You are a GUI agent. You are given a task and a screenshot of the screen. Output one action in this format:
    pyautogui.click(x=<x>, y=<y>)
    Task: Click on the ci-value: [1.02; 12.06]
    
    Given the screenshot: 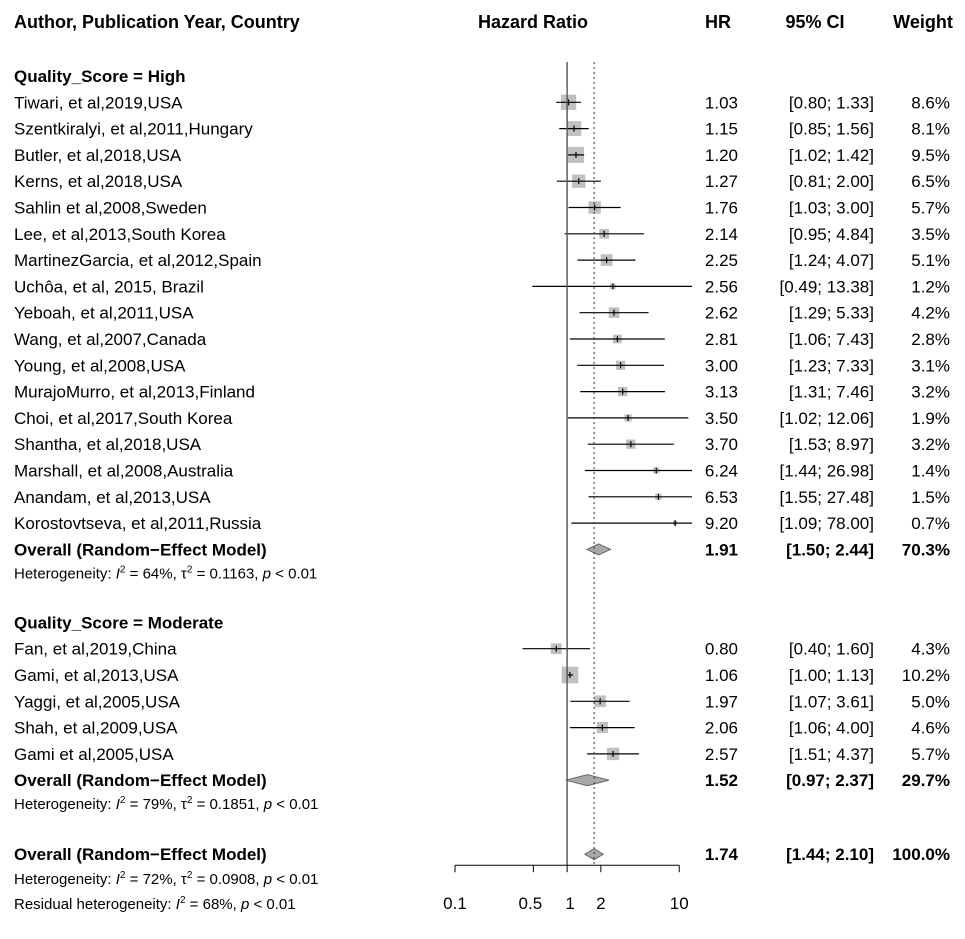 What is the action you would take?
    pyautogui.click(x=826, y=418)
    